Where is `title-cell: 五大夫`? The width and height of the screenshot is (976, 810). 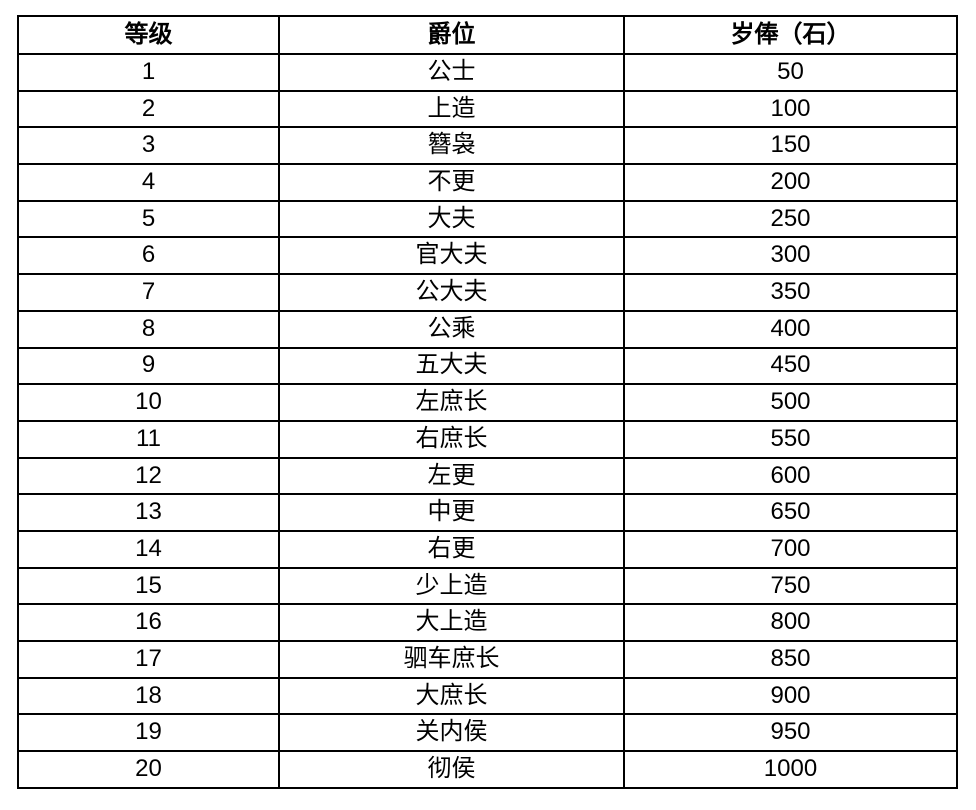 title-cell: 五大夫 is located at coordinates (451, 366).